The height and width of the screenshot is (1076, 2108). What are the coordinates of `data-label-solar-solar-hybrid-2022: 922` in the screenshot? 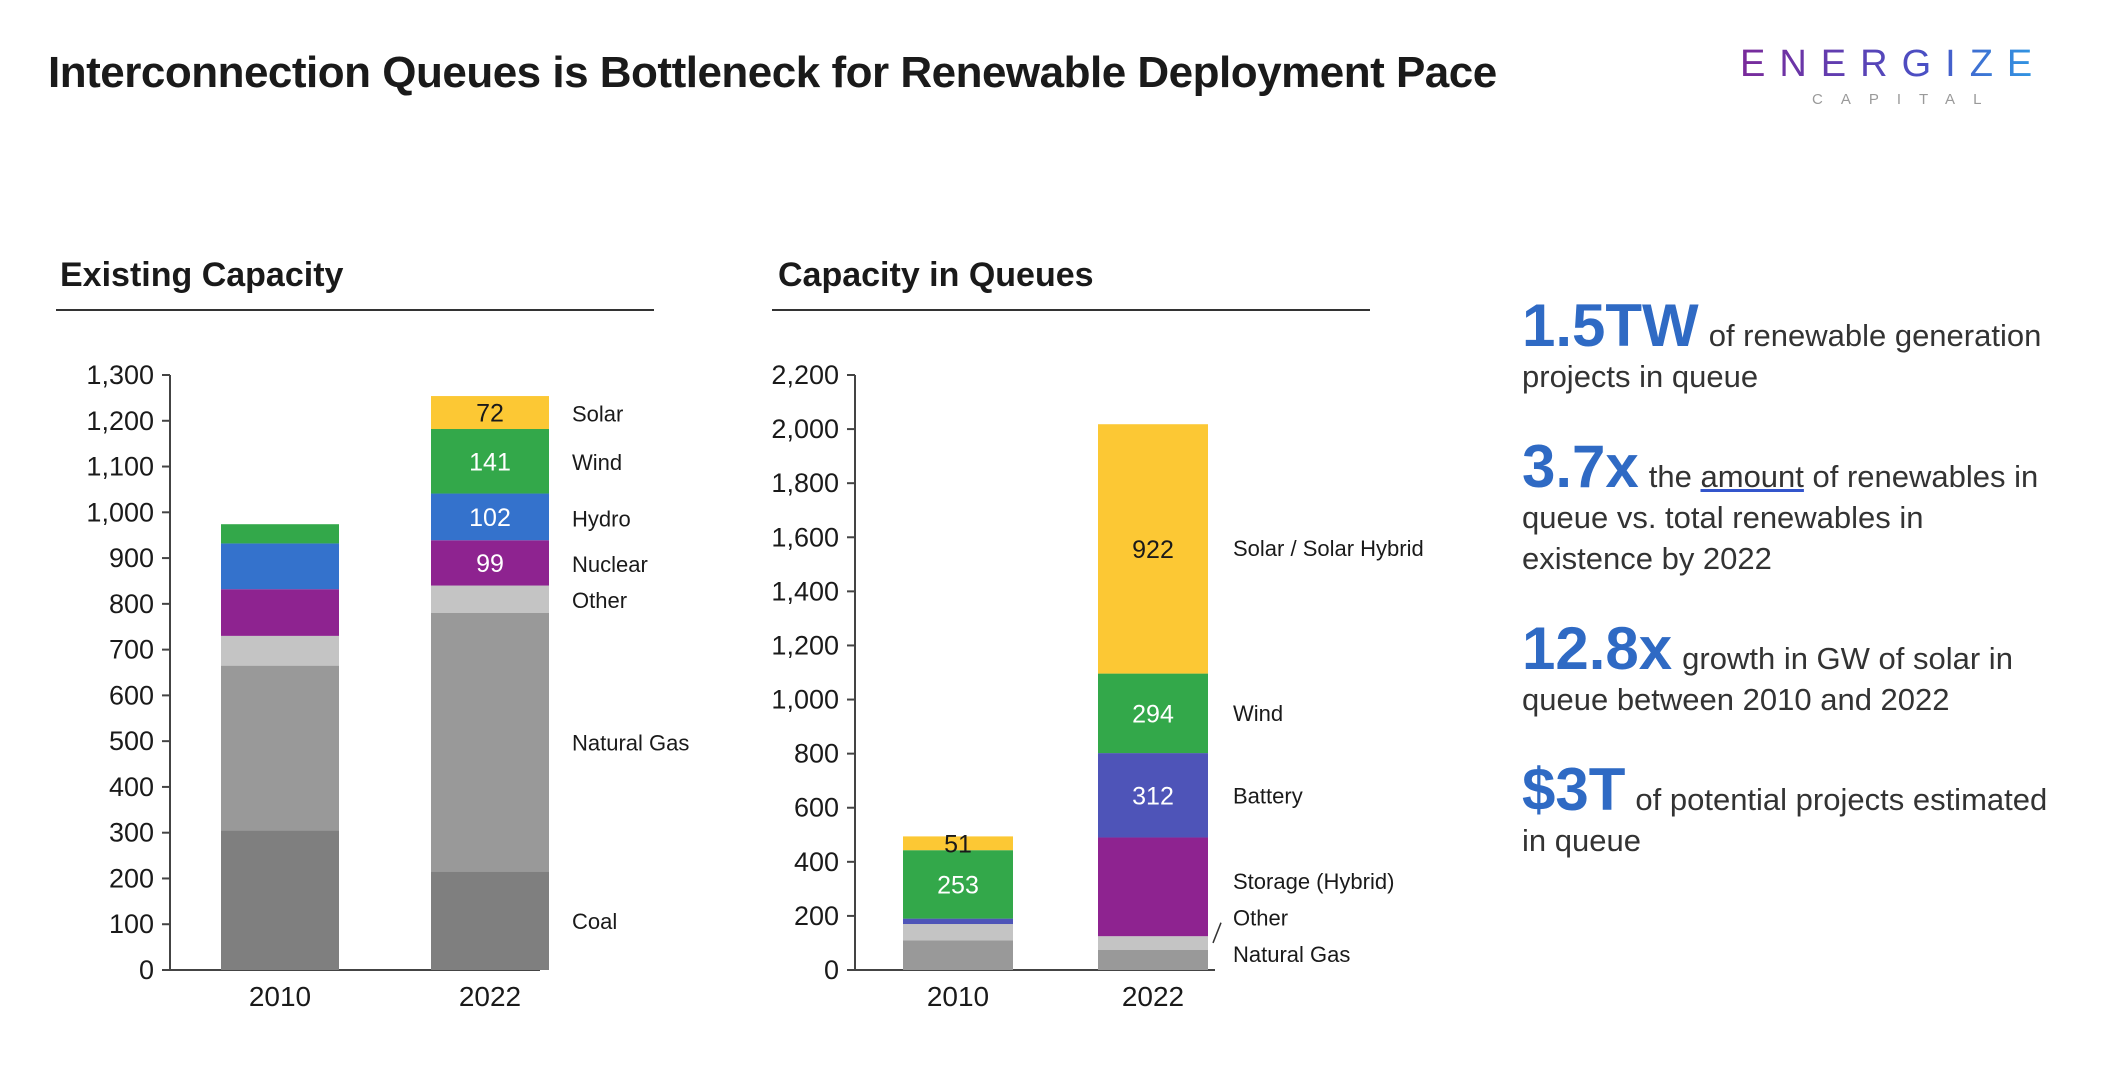 It's located at (1153, 550).